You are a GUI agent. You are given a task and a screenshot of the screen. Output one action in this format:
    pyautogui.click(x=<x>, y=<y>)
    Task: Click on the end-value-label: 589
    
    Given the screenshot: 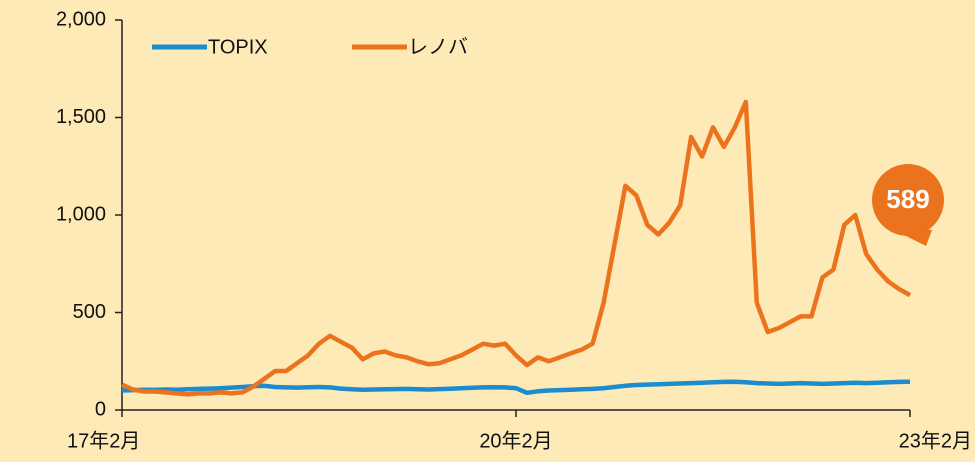 What is the action you would take?
    pyautogui.click(x=907, y=199)
    